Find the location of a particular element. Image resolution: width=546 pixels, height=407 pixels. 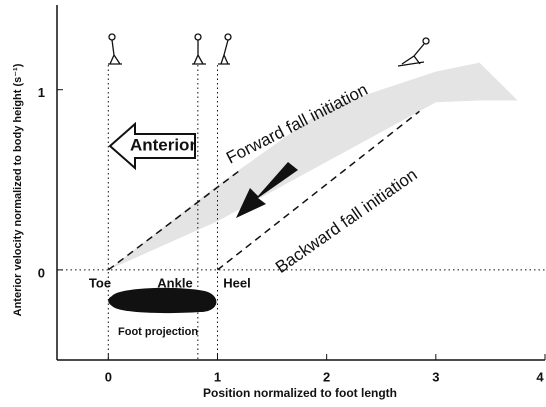

anterior-arrow is located at coordinates (152, 146).